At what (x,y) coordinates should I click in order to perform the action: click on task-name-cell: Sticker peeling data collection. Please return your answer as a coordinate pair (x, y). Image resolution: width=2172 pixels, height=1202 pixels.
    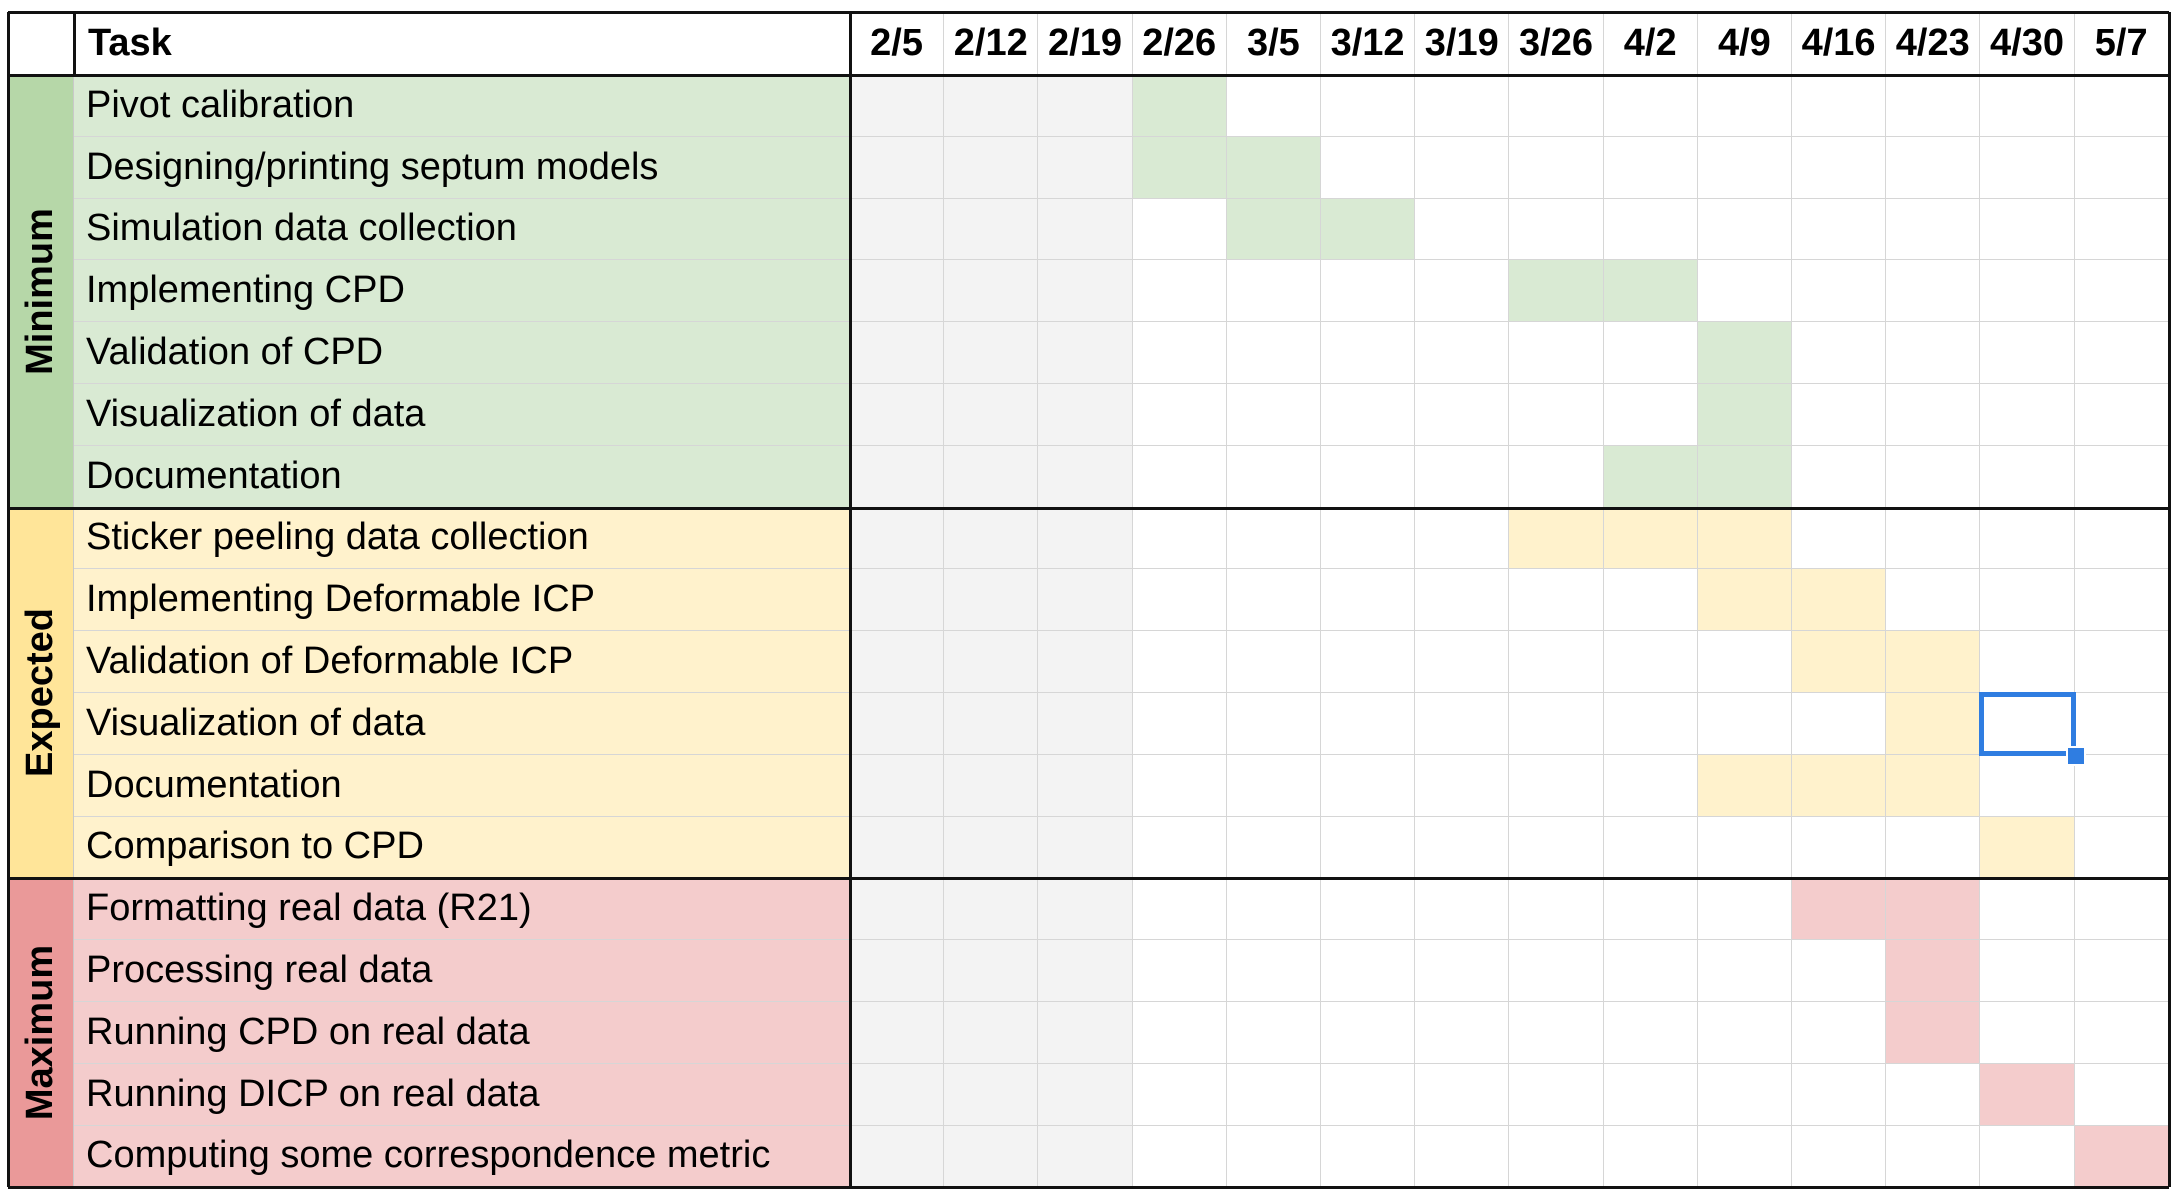
    Looking at the image, I should click on (462, 538).